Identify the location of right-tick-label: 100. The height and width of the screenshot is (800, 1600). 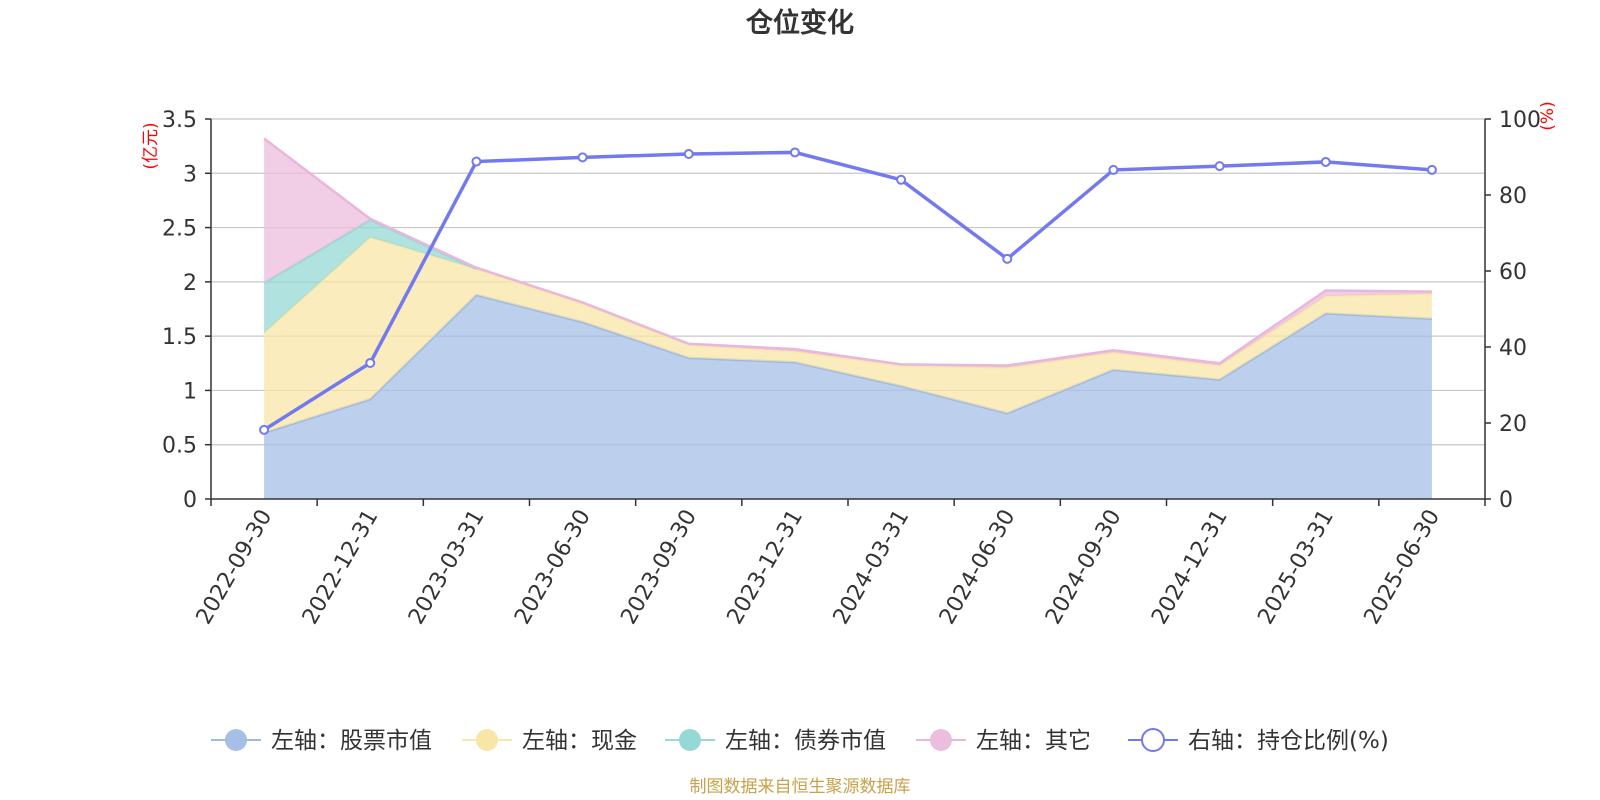
(1520, 120).